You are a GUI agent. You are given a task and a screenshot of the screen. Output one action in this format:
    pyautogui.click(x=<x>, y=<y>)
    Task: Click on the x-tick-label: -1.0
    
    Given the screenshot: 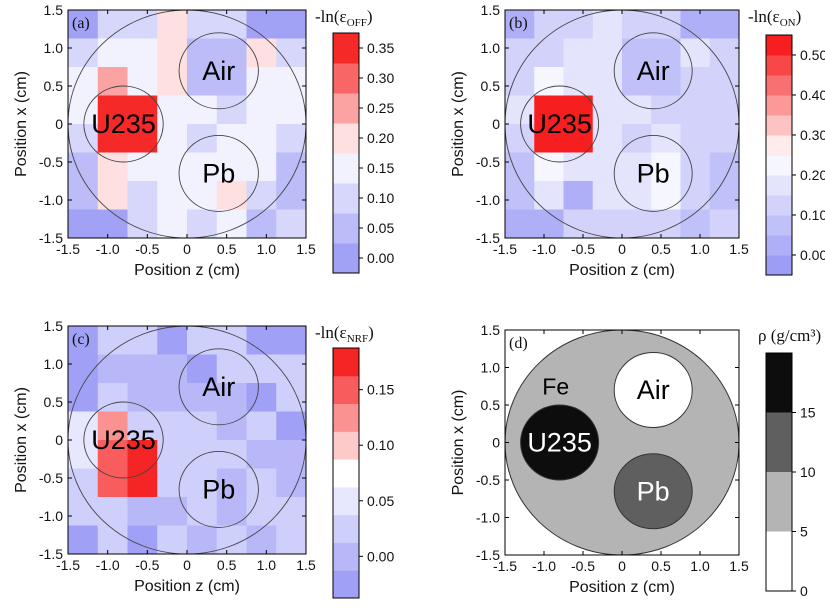 What is the action you would take?
    pyautogui.click(x=108, y=565)
    